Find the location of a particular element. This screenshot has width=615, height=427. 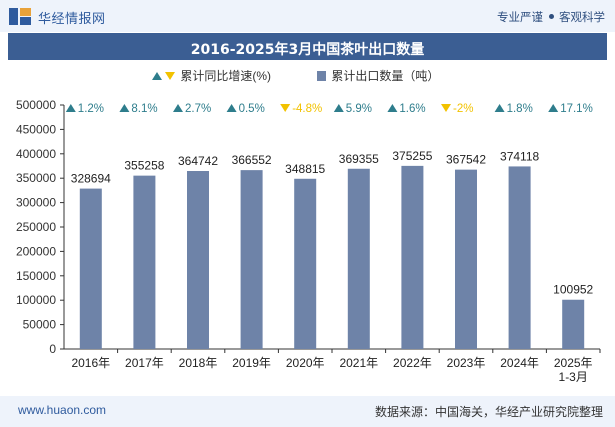

footer-url: www.huaon.com is located at coordinates (62, 410).